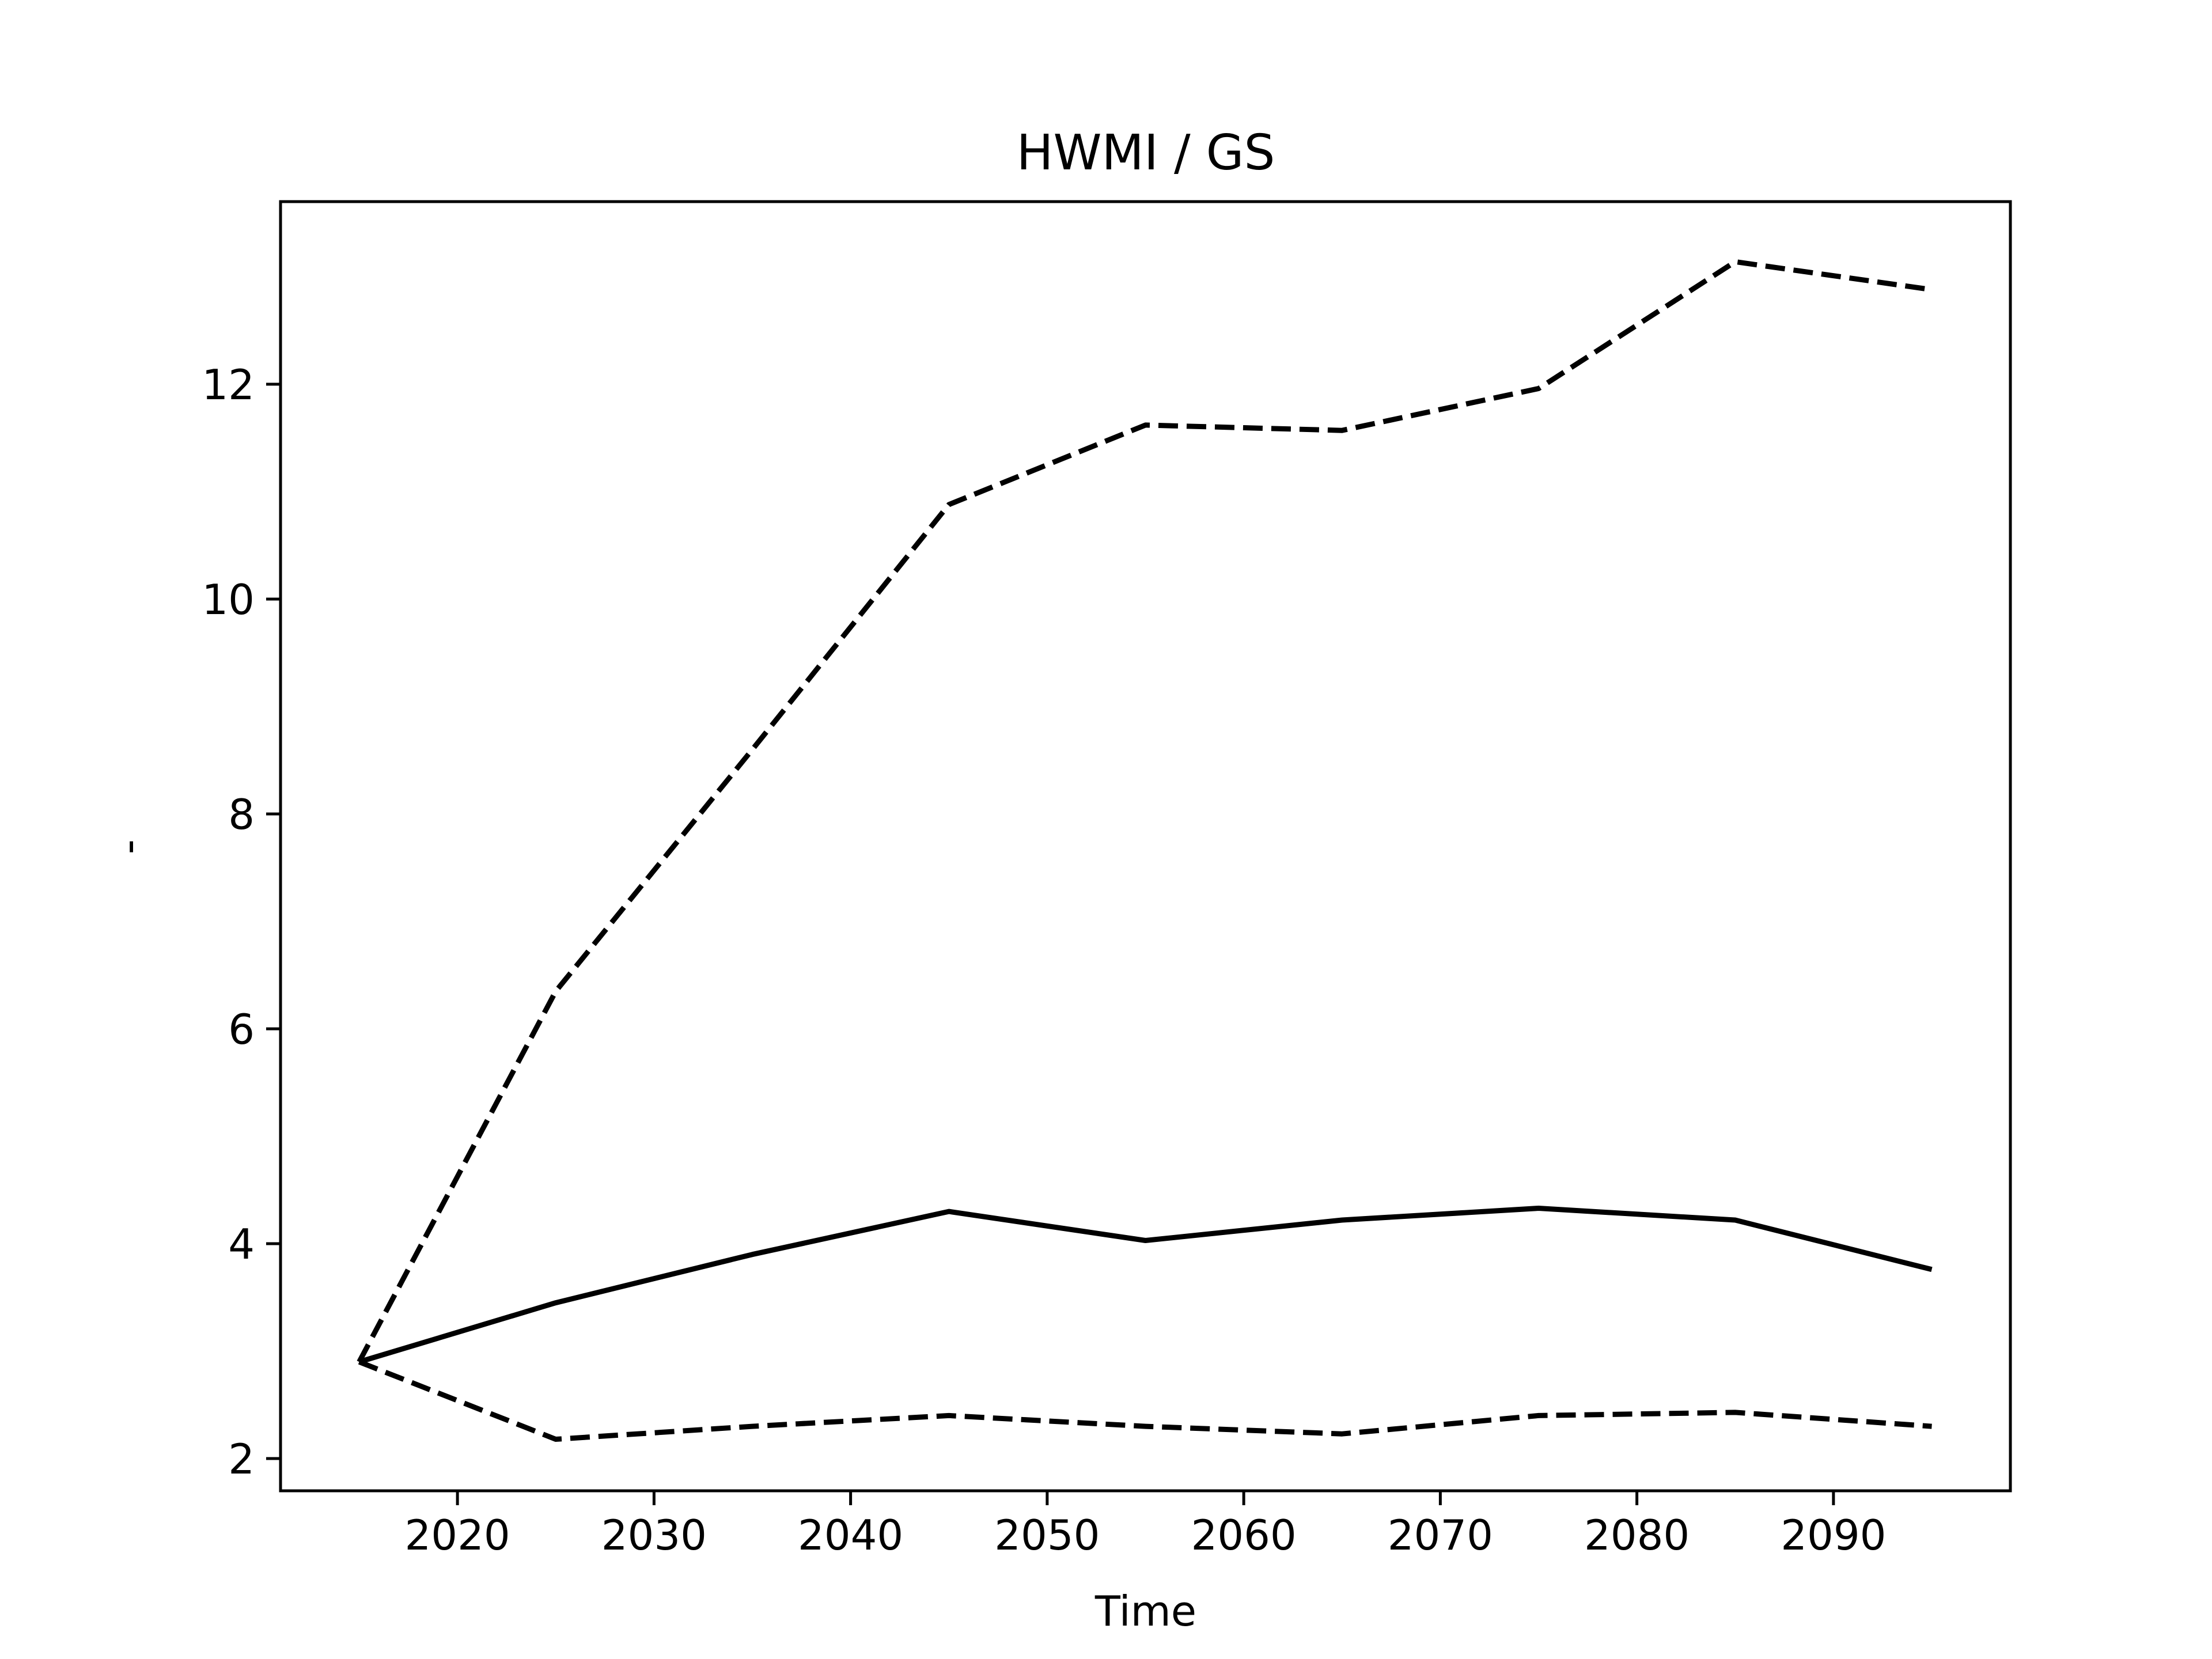 The width and height of the screenshot is (2212, 1659). What do you see at coordinates (1244, 1535) in the screenshot?
I see `x-tick-label: 2060` at bounding box center [1244, 1535].